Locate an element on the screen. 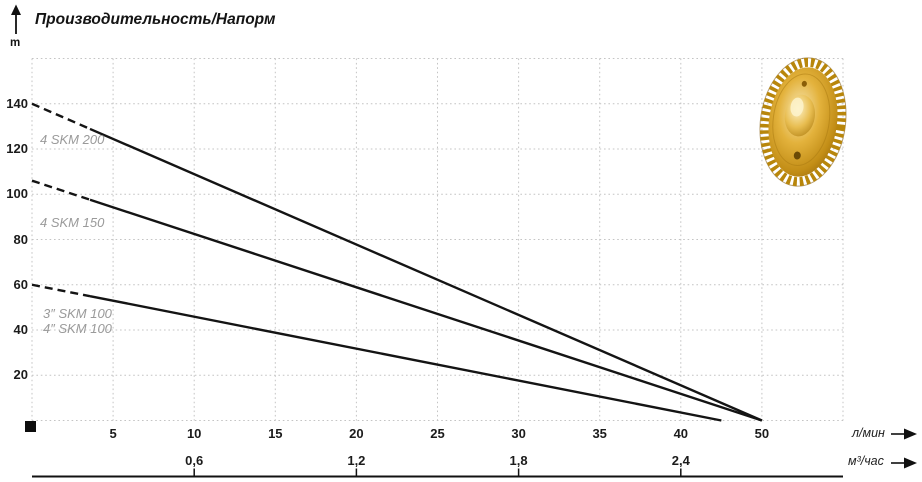  x-tick-label-m3h: 0,6 is located at coordinates (194, 460).